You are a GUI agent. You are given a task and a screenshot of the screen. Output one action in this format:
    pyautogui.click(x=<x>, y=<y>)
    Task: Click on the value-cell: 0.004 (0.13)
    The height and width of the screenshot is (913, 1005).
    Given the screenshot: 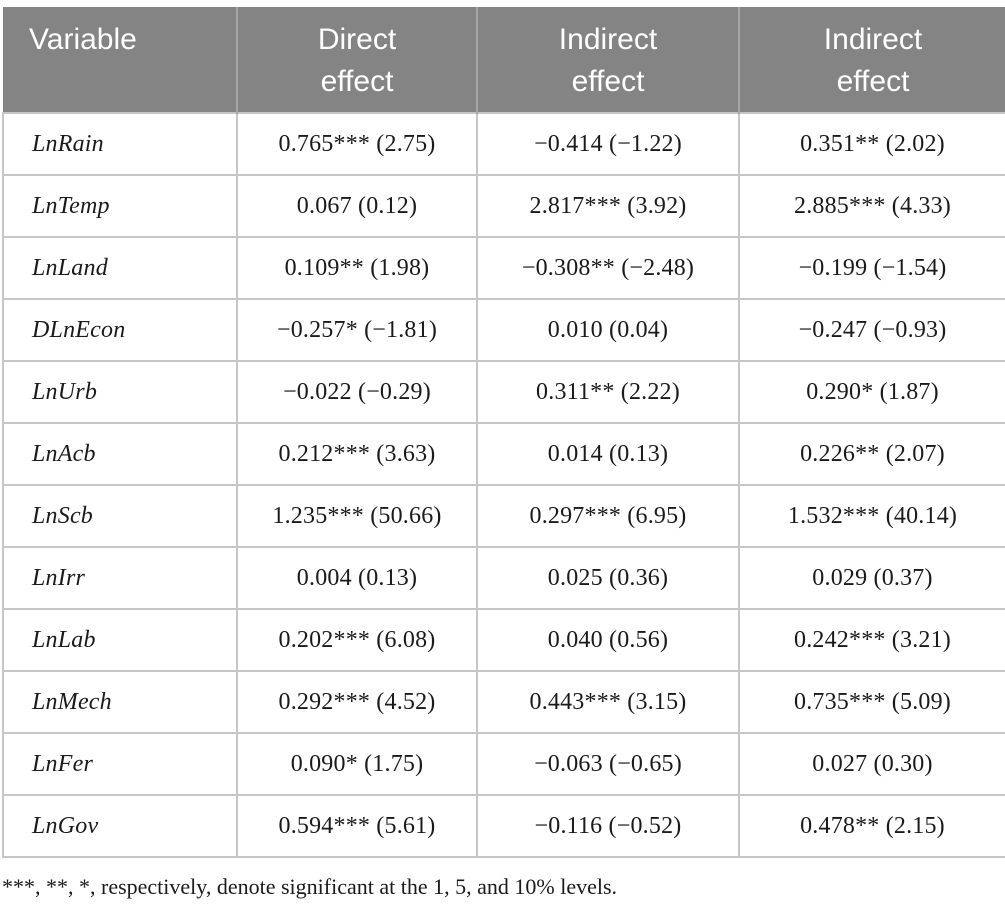 What is the action you would take?
    pyautogui.click(x=357, y=578)
    